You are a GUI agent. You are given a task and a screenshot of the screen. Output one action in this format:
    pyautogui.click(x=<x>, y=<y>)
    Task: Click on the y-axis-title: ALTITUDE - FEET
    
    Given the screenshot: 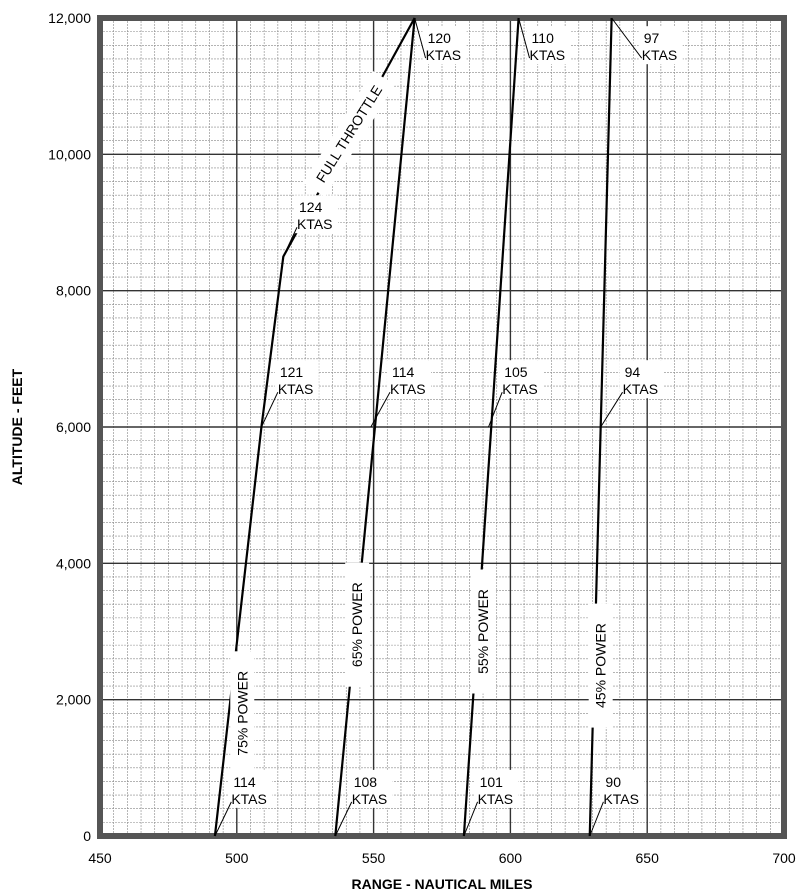 What is the action you would take?
    pyautogui.click(x=17, y=426)
    